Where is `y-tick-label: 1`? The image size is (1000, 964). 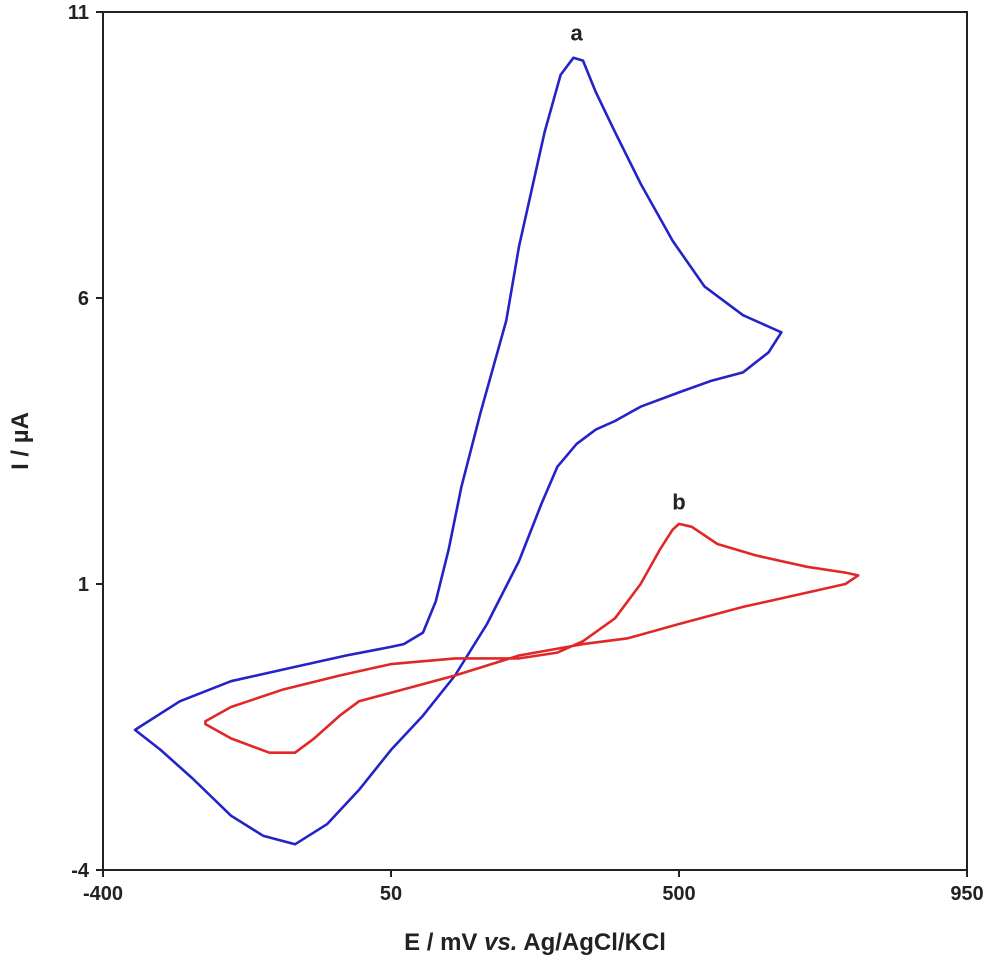 y-tick-label: 1 is located at coordinates (83, 585).